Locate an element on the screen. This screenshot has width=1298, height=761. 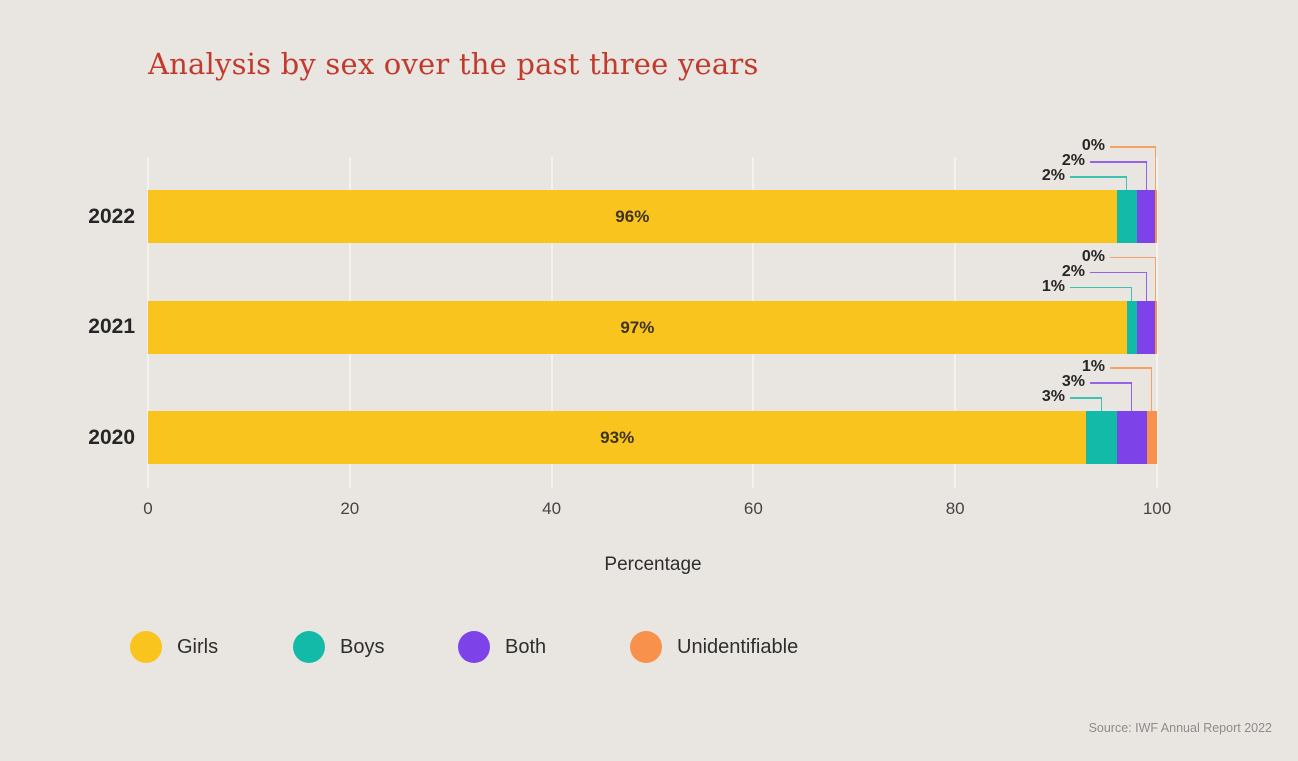
bar-value-label: 96% is located at coordinates (632, 216).